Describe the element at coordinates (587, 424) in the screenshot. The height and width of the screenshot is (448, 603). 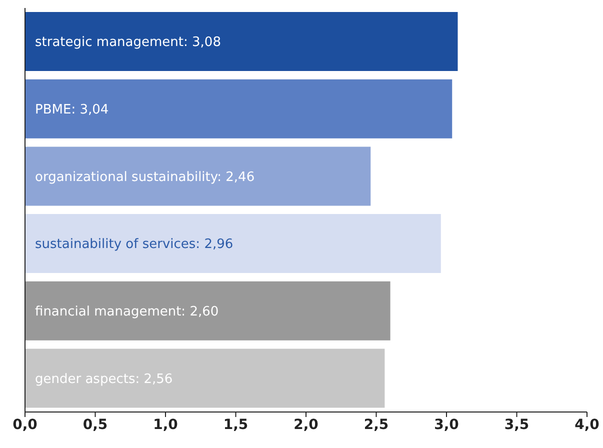
I see `x-tick-label: 4,0` at that location.